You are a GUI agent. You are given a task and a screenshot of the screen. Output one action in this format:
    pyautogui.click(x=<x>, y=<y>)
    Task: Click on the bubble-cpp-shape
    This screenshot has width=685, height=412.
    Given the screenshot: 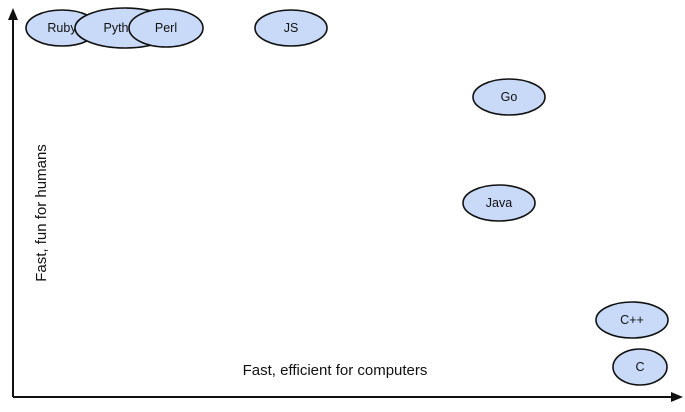 What is the action you would take?
    pyautogui.click(x=632, y=320)
    